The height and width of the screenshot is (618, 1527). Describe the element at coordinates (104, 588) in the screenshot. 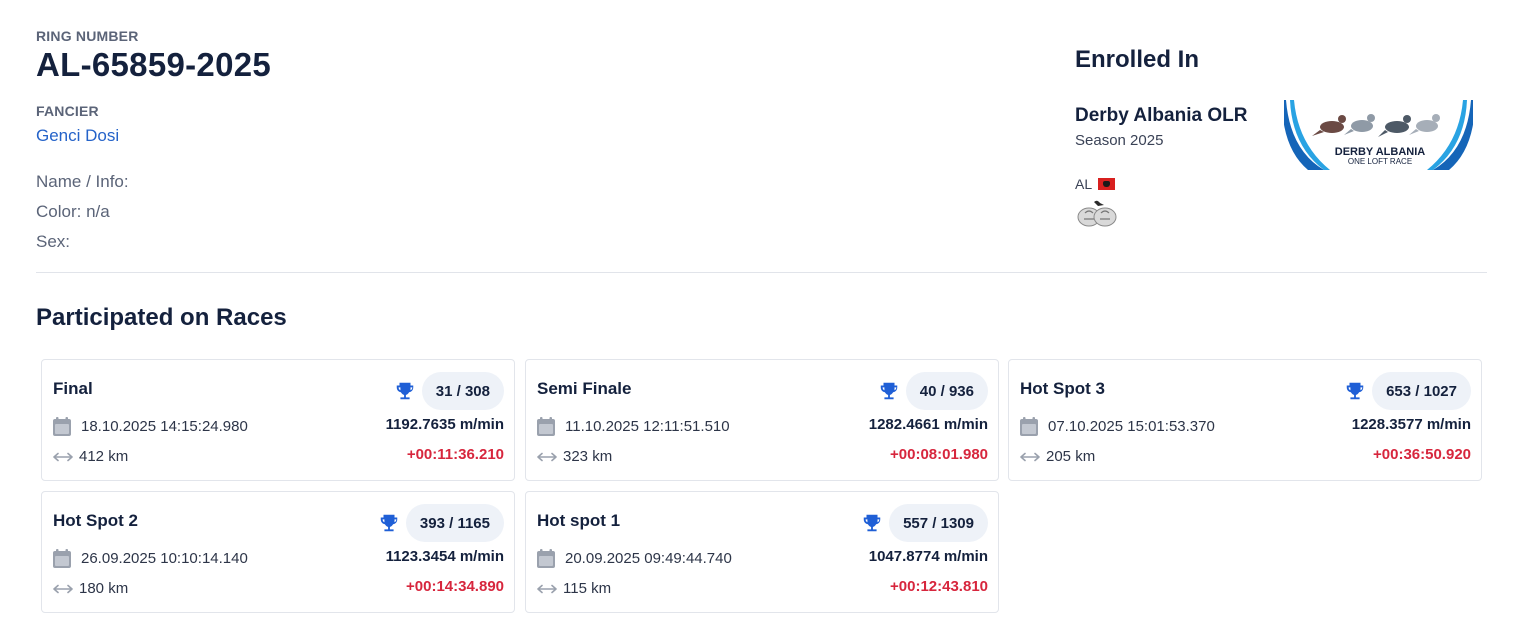

I see `race-distance: 180 km` at that location.